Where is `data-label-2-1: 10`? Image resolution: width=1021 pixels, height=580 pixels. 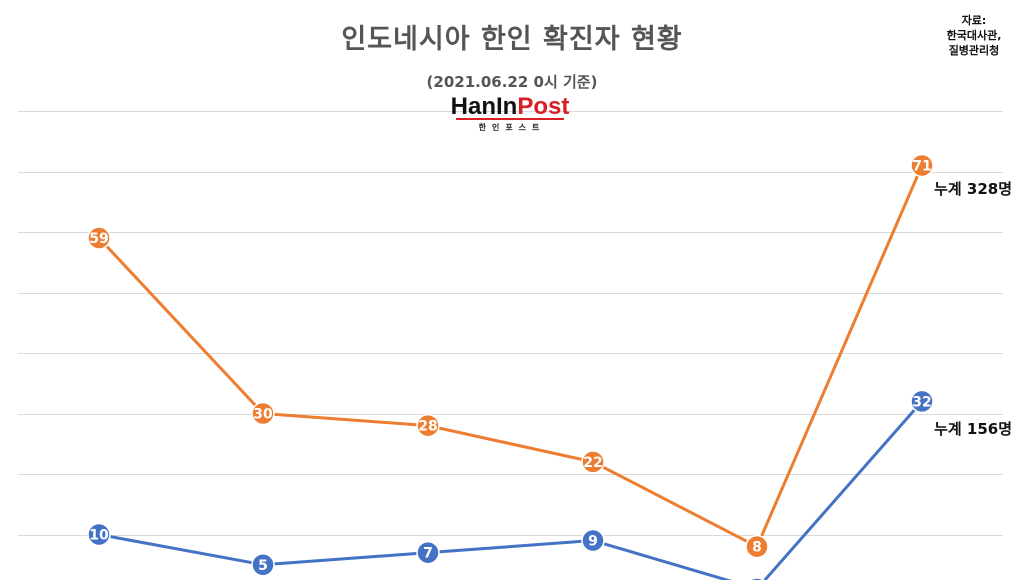
data-label-2-1: 10 is located at coordinates (99, 536).